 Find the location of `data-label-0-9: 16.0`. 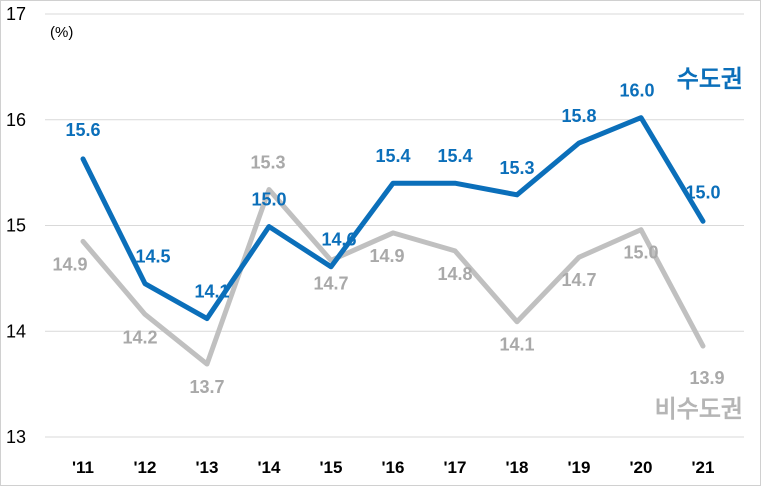

data-label-0-9: 16.0 is located at coordinates (636, 91).